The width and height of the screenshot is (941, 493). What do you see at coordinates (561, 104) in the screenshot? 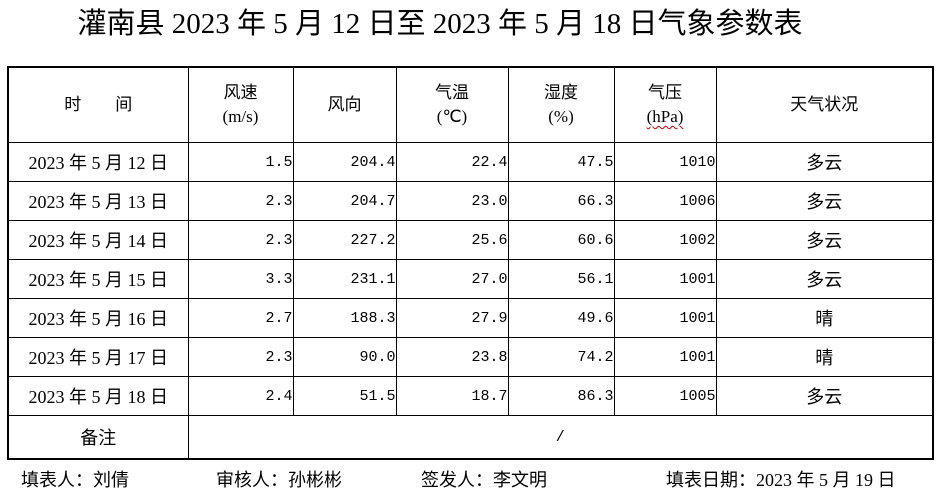
I see `header-humidity: 湿度 (%)` at bounding box center [561, 104].